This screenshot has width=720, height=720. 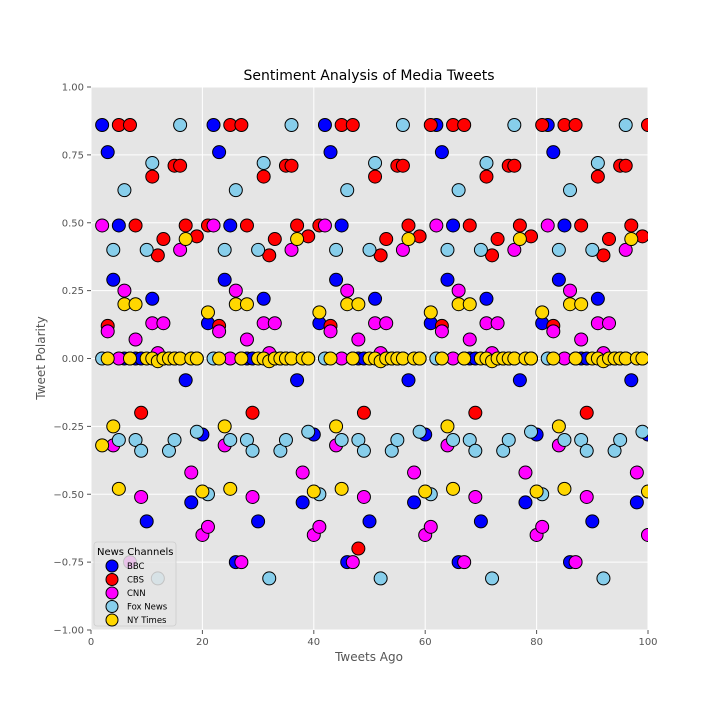 What do you see at coordinates (91, 642) in the screenshot?
I see `x-tick-label: 0` at bounding box center [91, 642].